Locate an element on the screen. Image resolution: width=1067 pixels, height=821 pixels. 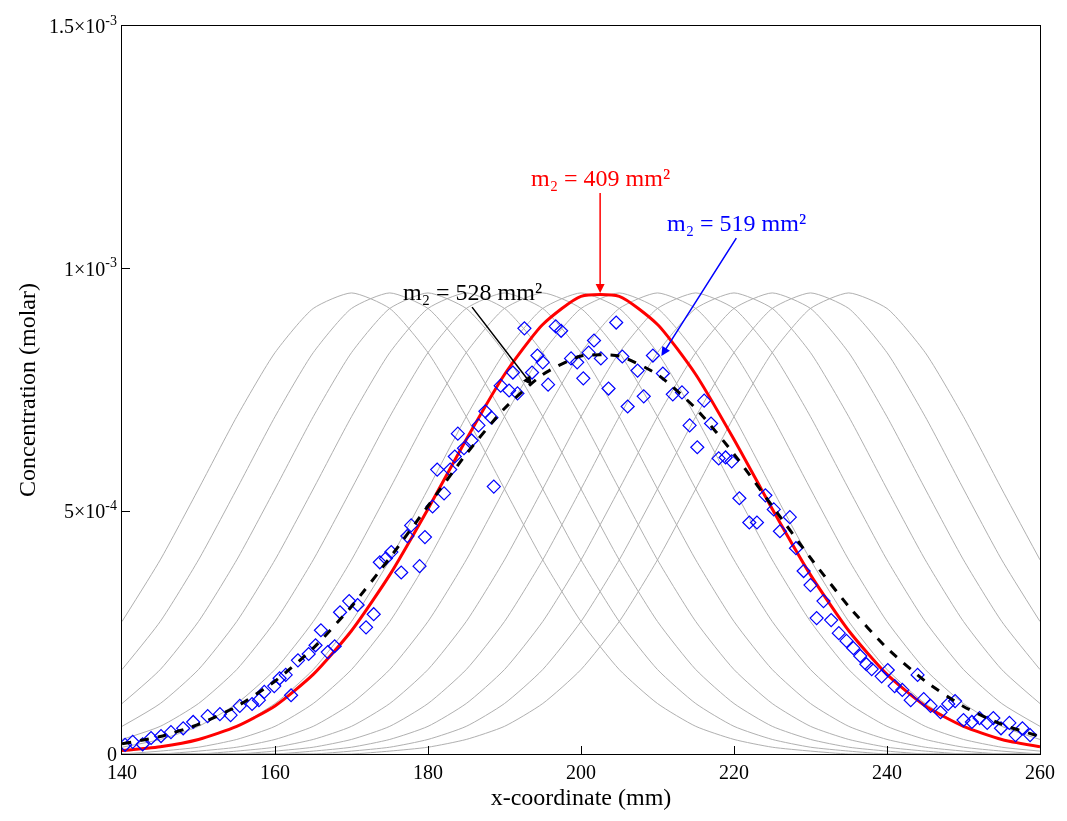
x-tick-label: 160 is located at coordinates (275, 772).